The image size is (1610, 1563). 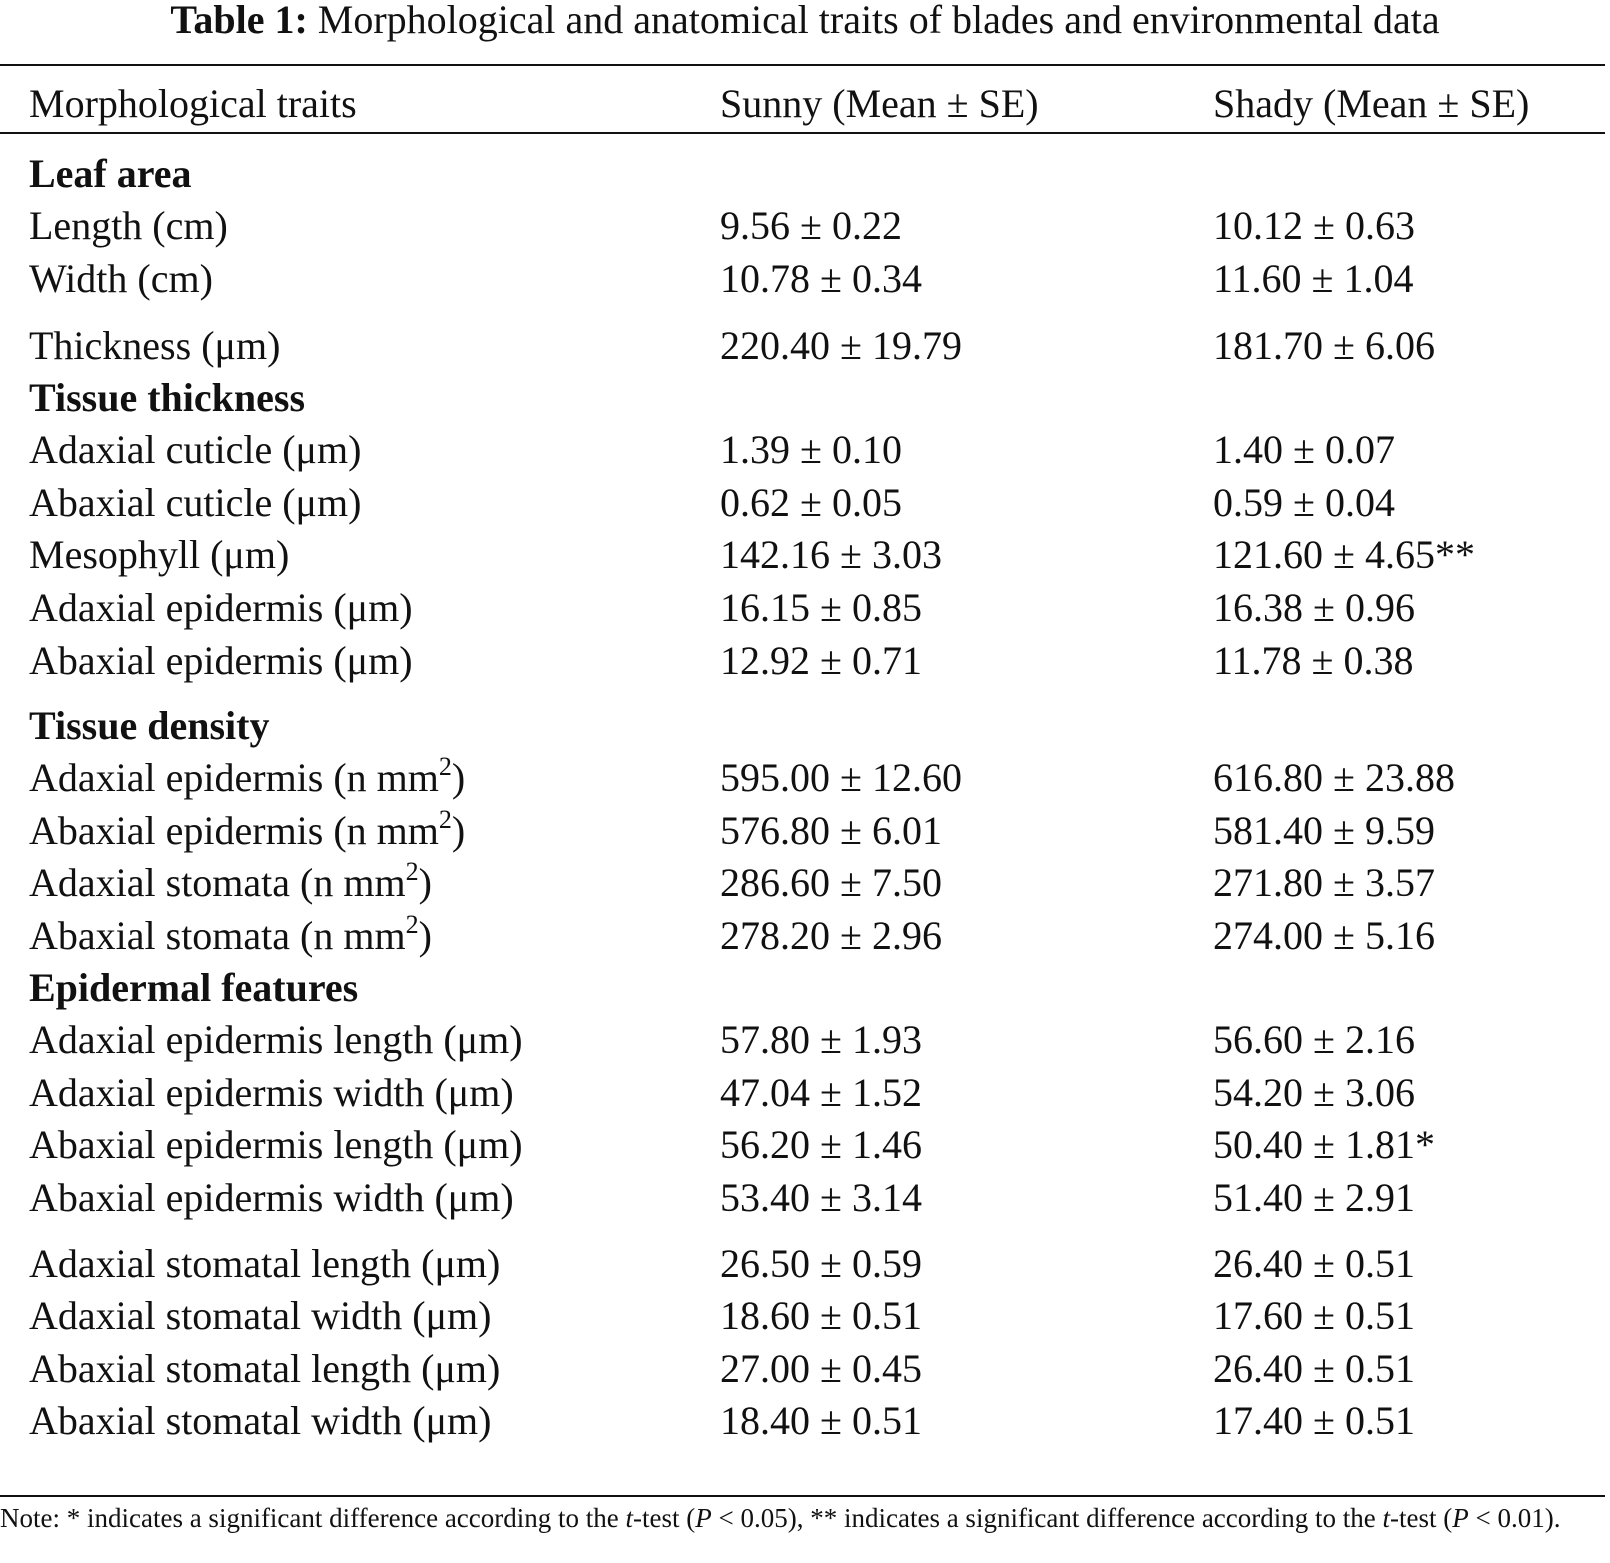 What do you see at coordinates (1324, 830) in the screenshot?
I see `shady-value-cell: 581.40 ± 9.59` at bounding box center [1324, 830].